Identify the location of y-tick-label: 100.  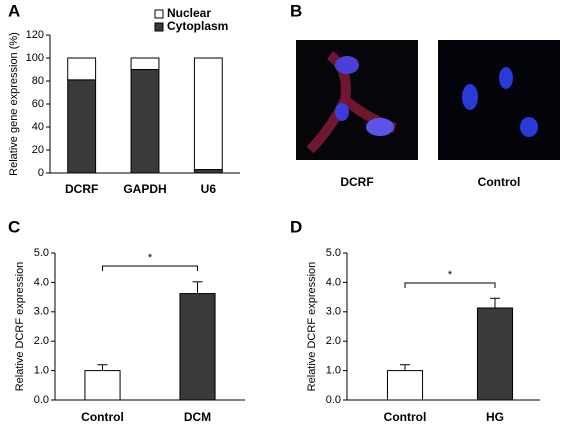
(35, 58).